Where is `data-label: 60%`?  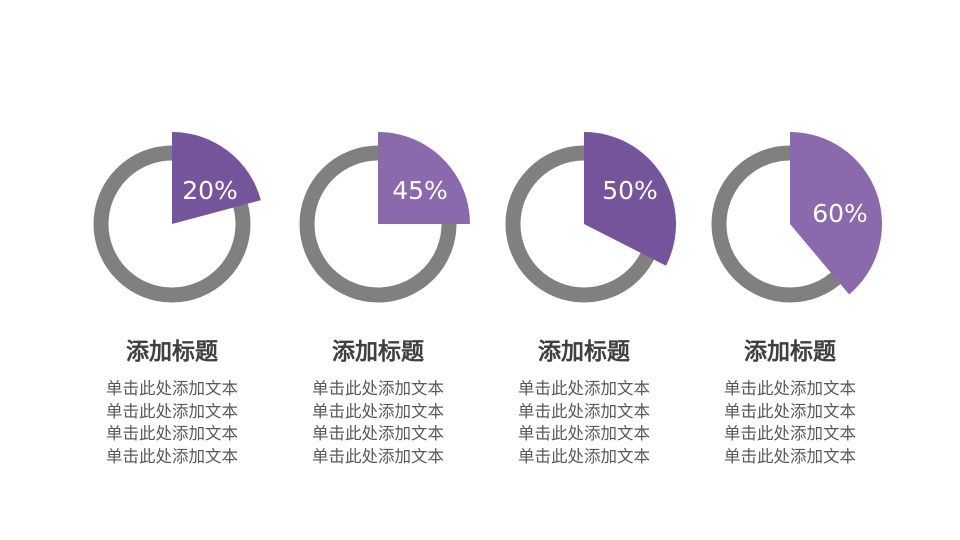 data-label: 60% is located at coordinates (840, 213).